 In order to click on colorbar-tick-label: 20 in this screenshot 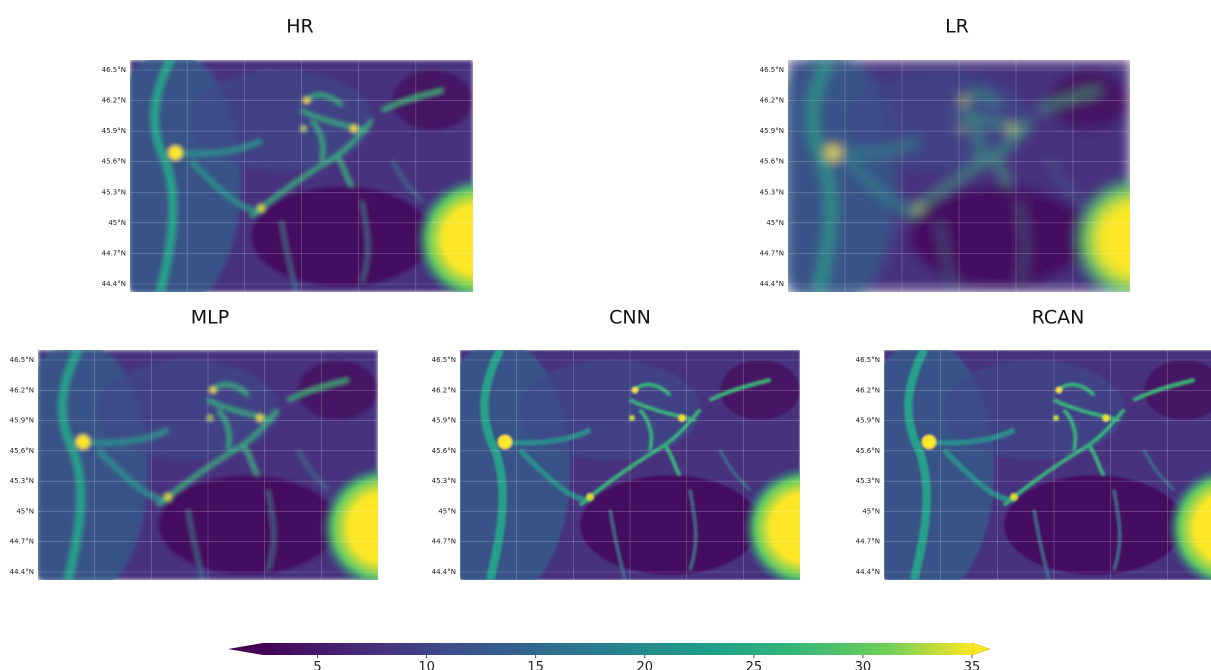, I will do `click(644, 665)`.